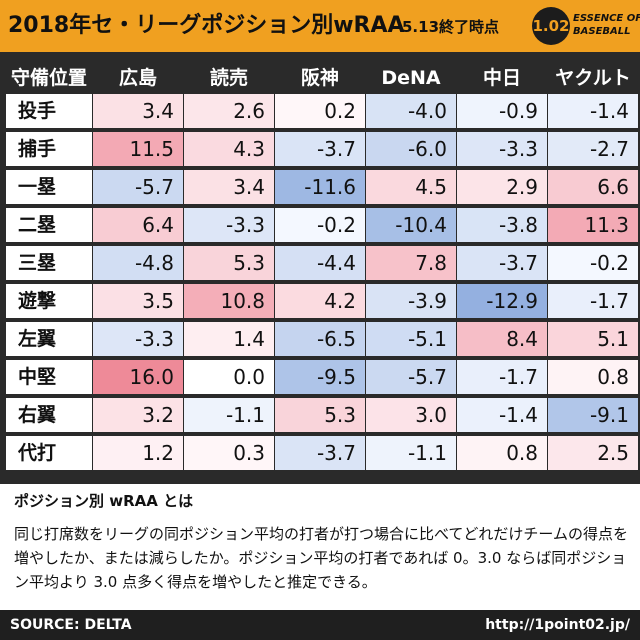 Image resolution: width=640 pixels, height=640 pixels. I want to click on essence-of-baseball-logo: 1.02 ESSENCE OF BASEBALL, so click(586, 26).